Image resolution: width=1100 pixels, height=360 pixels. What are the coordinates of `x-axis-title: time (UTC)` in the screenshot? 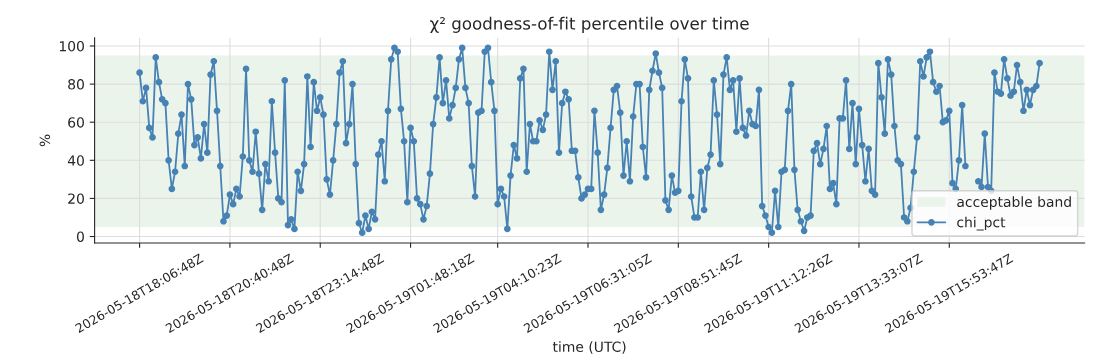 It's located at (589, 347).